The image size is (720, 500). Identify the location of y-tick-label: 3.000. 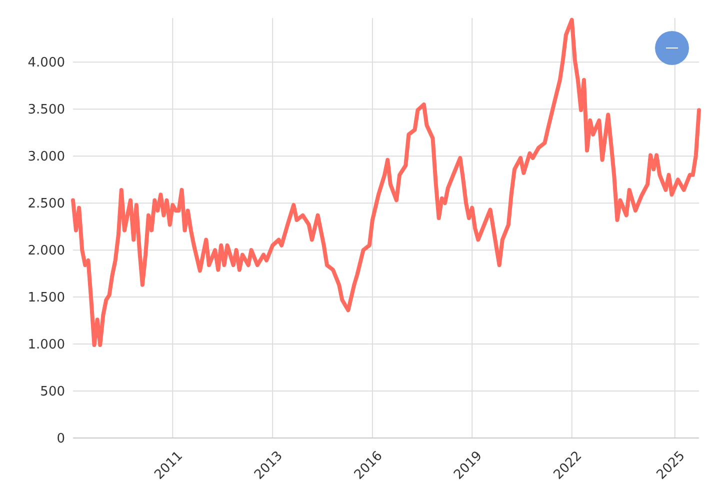
(46, 157).